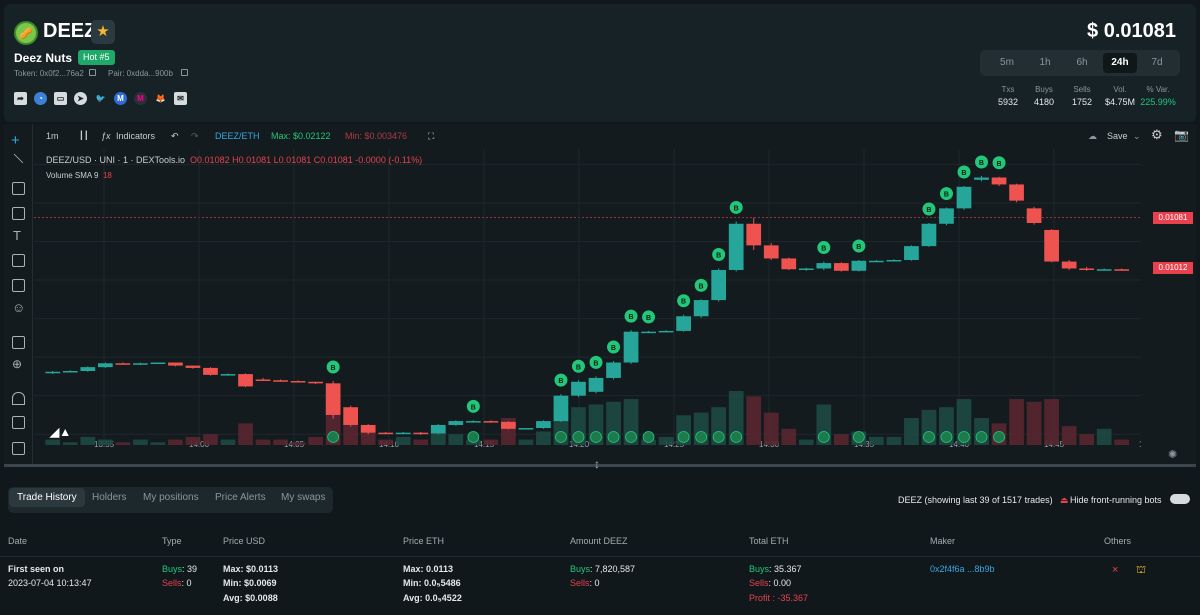 This screenshot has height=615, width=1200. What do you see at coordinates (1173, 455) in the screenshot?
I see `chart-settings-icon: ✺` at bounding box center [1173, 455].